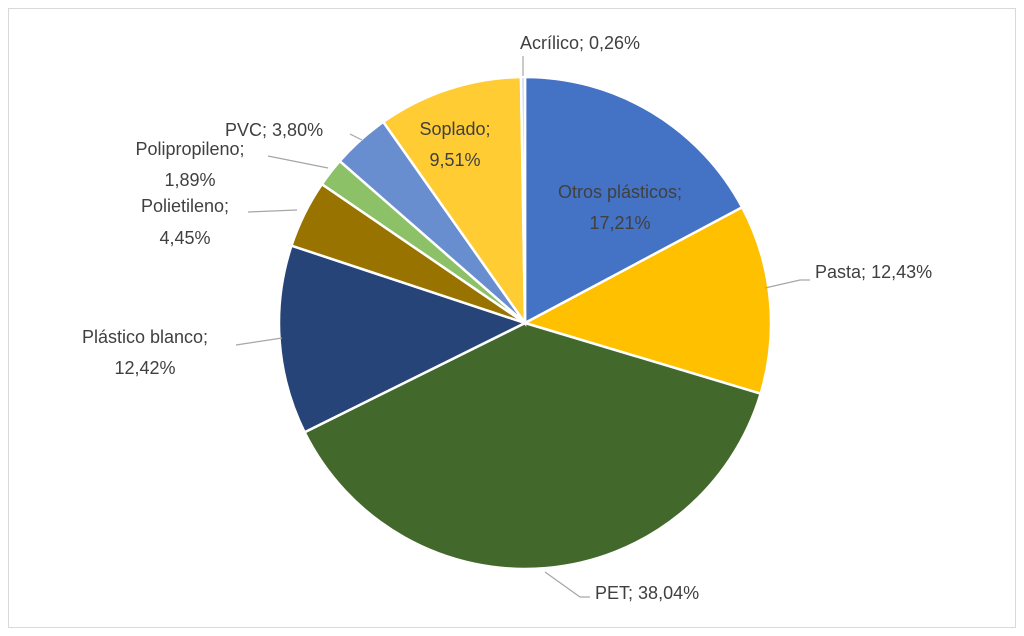 The image size is (1024, 636). I want to click on data-label: Polipropileno; 1,89%, so click(189, 164).